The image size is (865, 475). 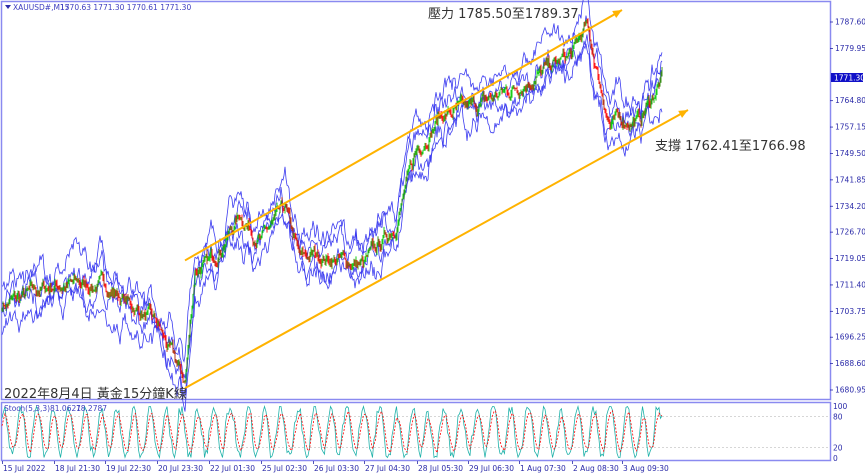 I want to click on collapse-triangle-icon, so click(x=8, y=7).